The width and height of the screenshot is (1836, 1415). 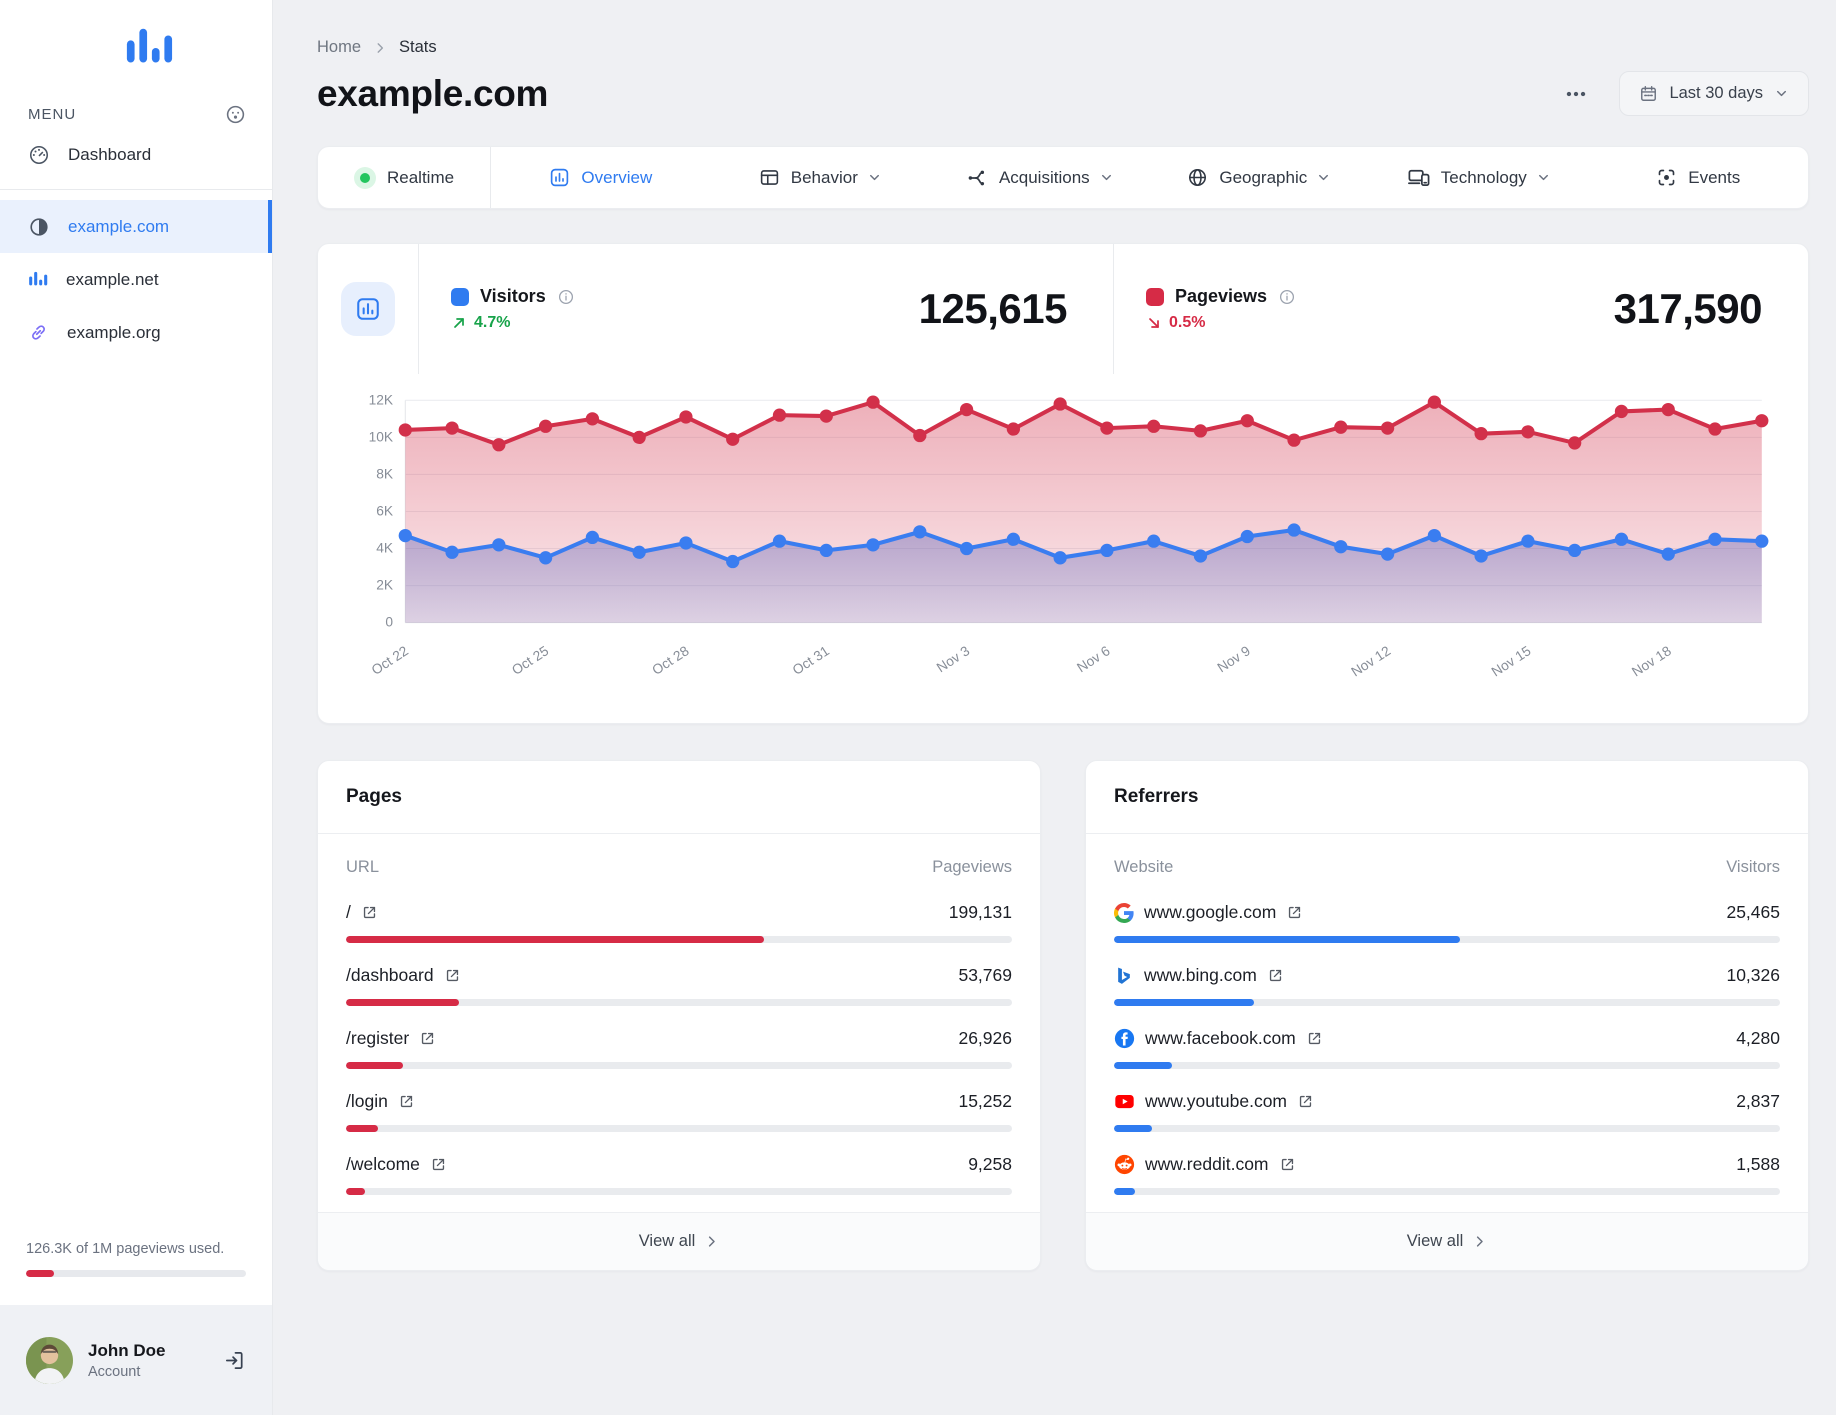 I want to click on referrer-row: www.youtube.com 2,837, so click(x=1447, y=1103).